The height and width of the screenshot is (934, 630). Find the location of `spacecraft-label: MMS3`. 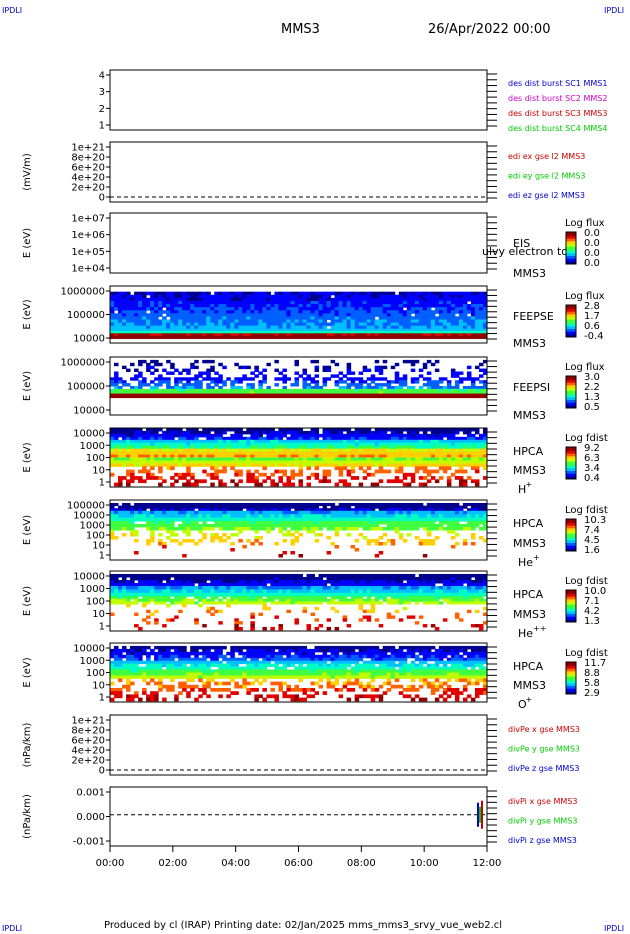

spacecraft-label: MMS3 is located at coordinates (529, 343).